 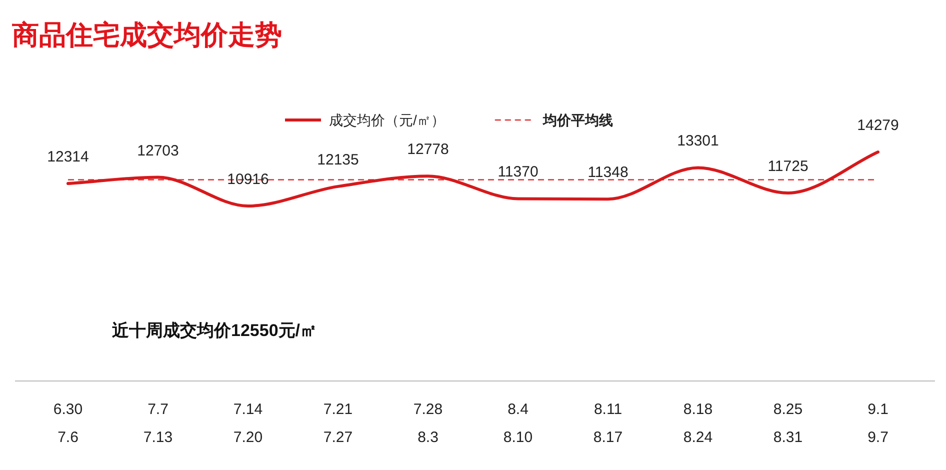 What do you see at coordinates (788, 423) in the screenshot?
I see `x-tick-label: 8.25 8.31` at bounding box center [788, 423].